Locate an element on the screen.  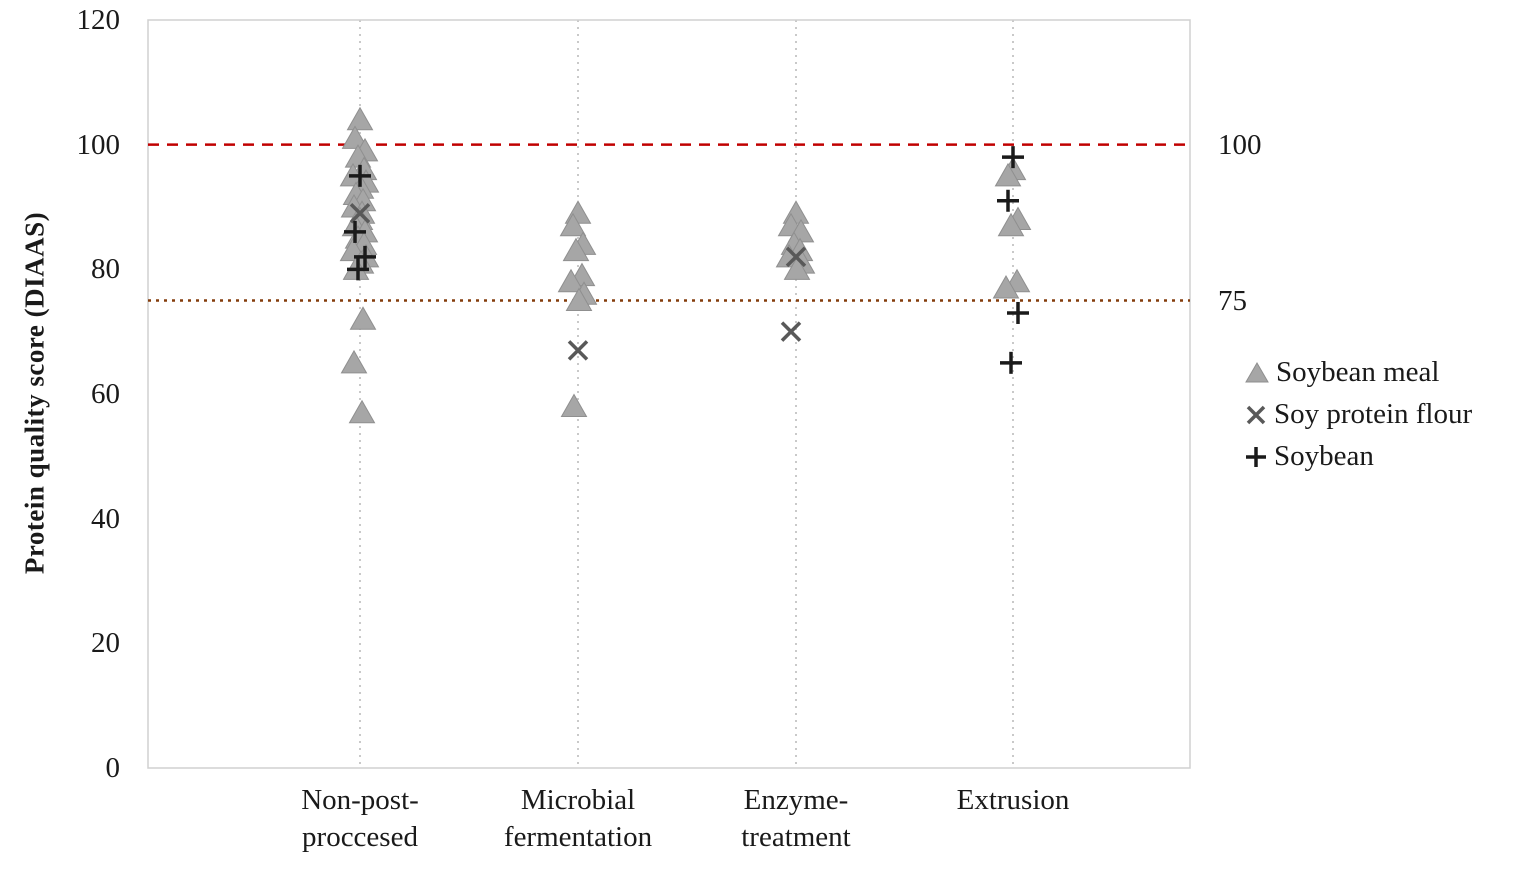
y-tick-label-120: 120 is located at coordinates (98, 20).